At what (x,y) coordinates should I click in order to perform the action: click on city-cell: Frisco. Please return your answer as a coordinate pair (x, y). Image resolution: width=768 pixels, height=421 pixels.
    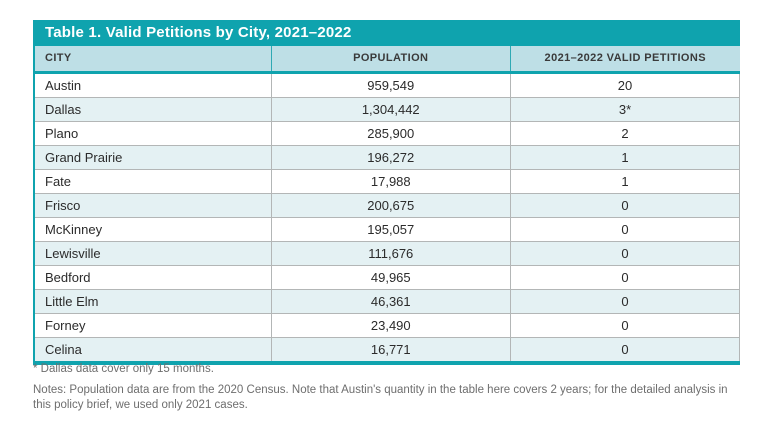
    Looking at the image, I should click on (153, 205).